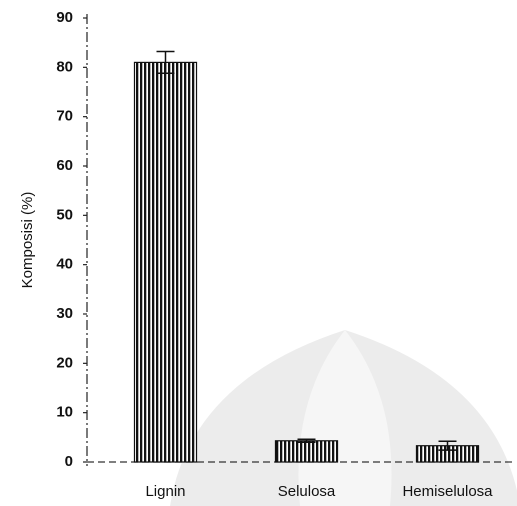 The width and height of the screenshot is (517, 506). I want to click on y-tick-label: 40, so click(64, 264).